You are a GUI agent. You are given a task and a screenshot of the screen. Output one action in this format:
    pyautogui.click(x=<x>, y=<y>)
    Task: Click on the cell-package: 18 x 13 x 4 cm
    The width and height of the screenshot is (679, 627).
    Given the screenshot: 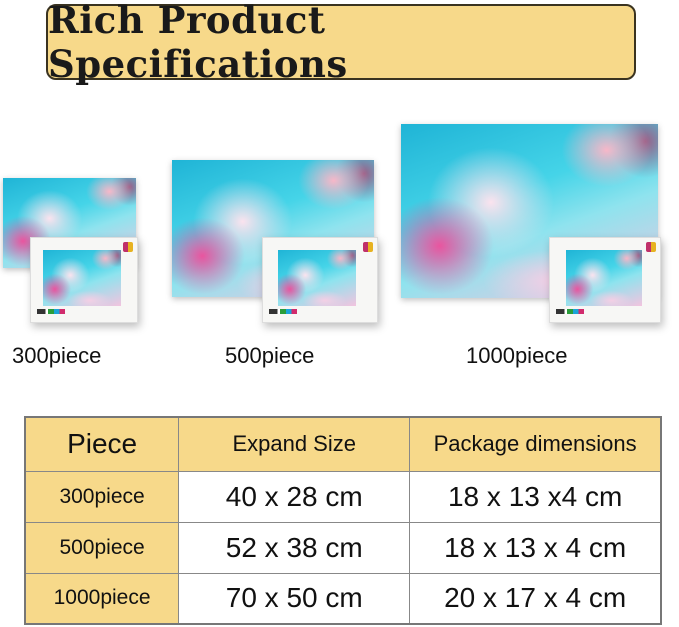 What is the action you would take?
    pyautogui.click(x=535, y=547)
    